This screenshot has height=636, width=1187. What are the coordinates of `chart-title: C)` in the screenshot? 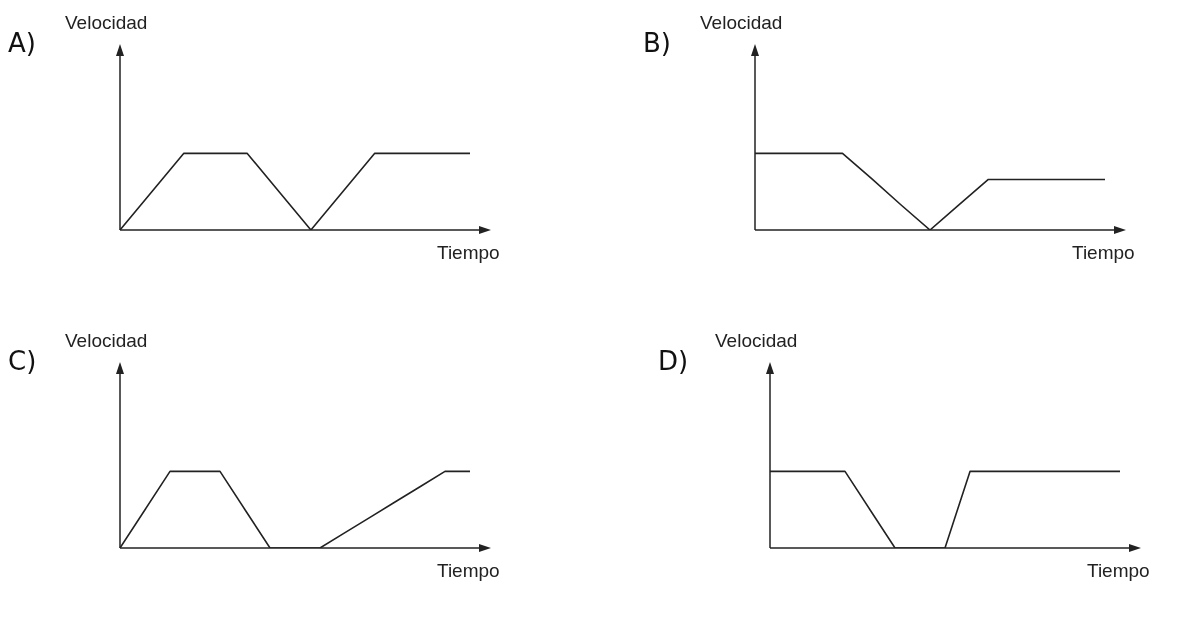 It's located at (22, 361).